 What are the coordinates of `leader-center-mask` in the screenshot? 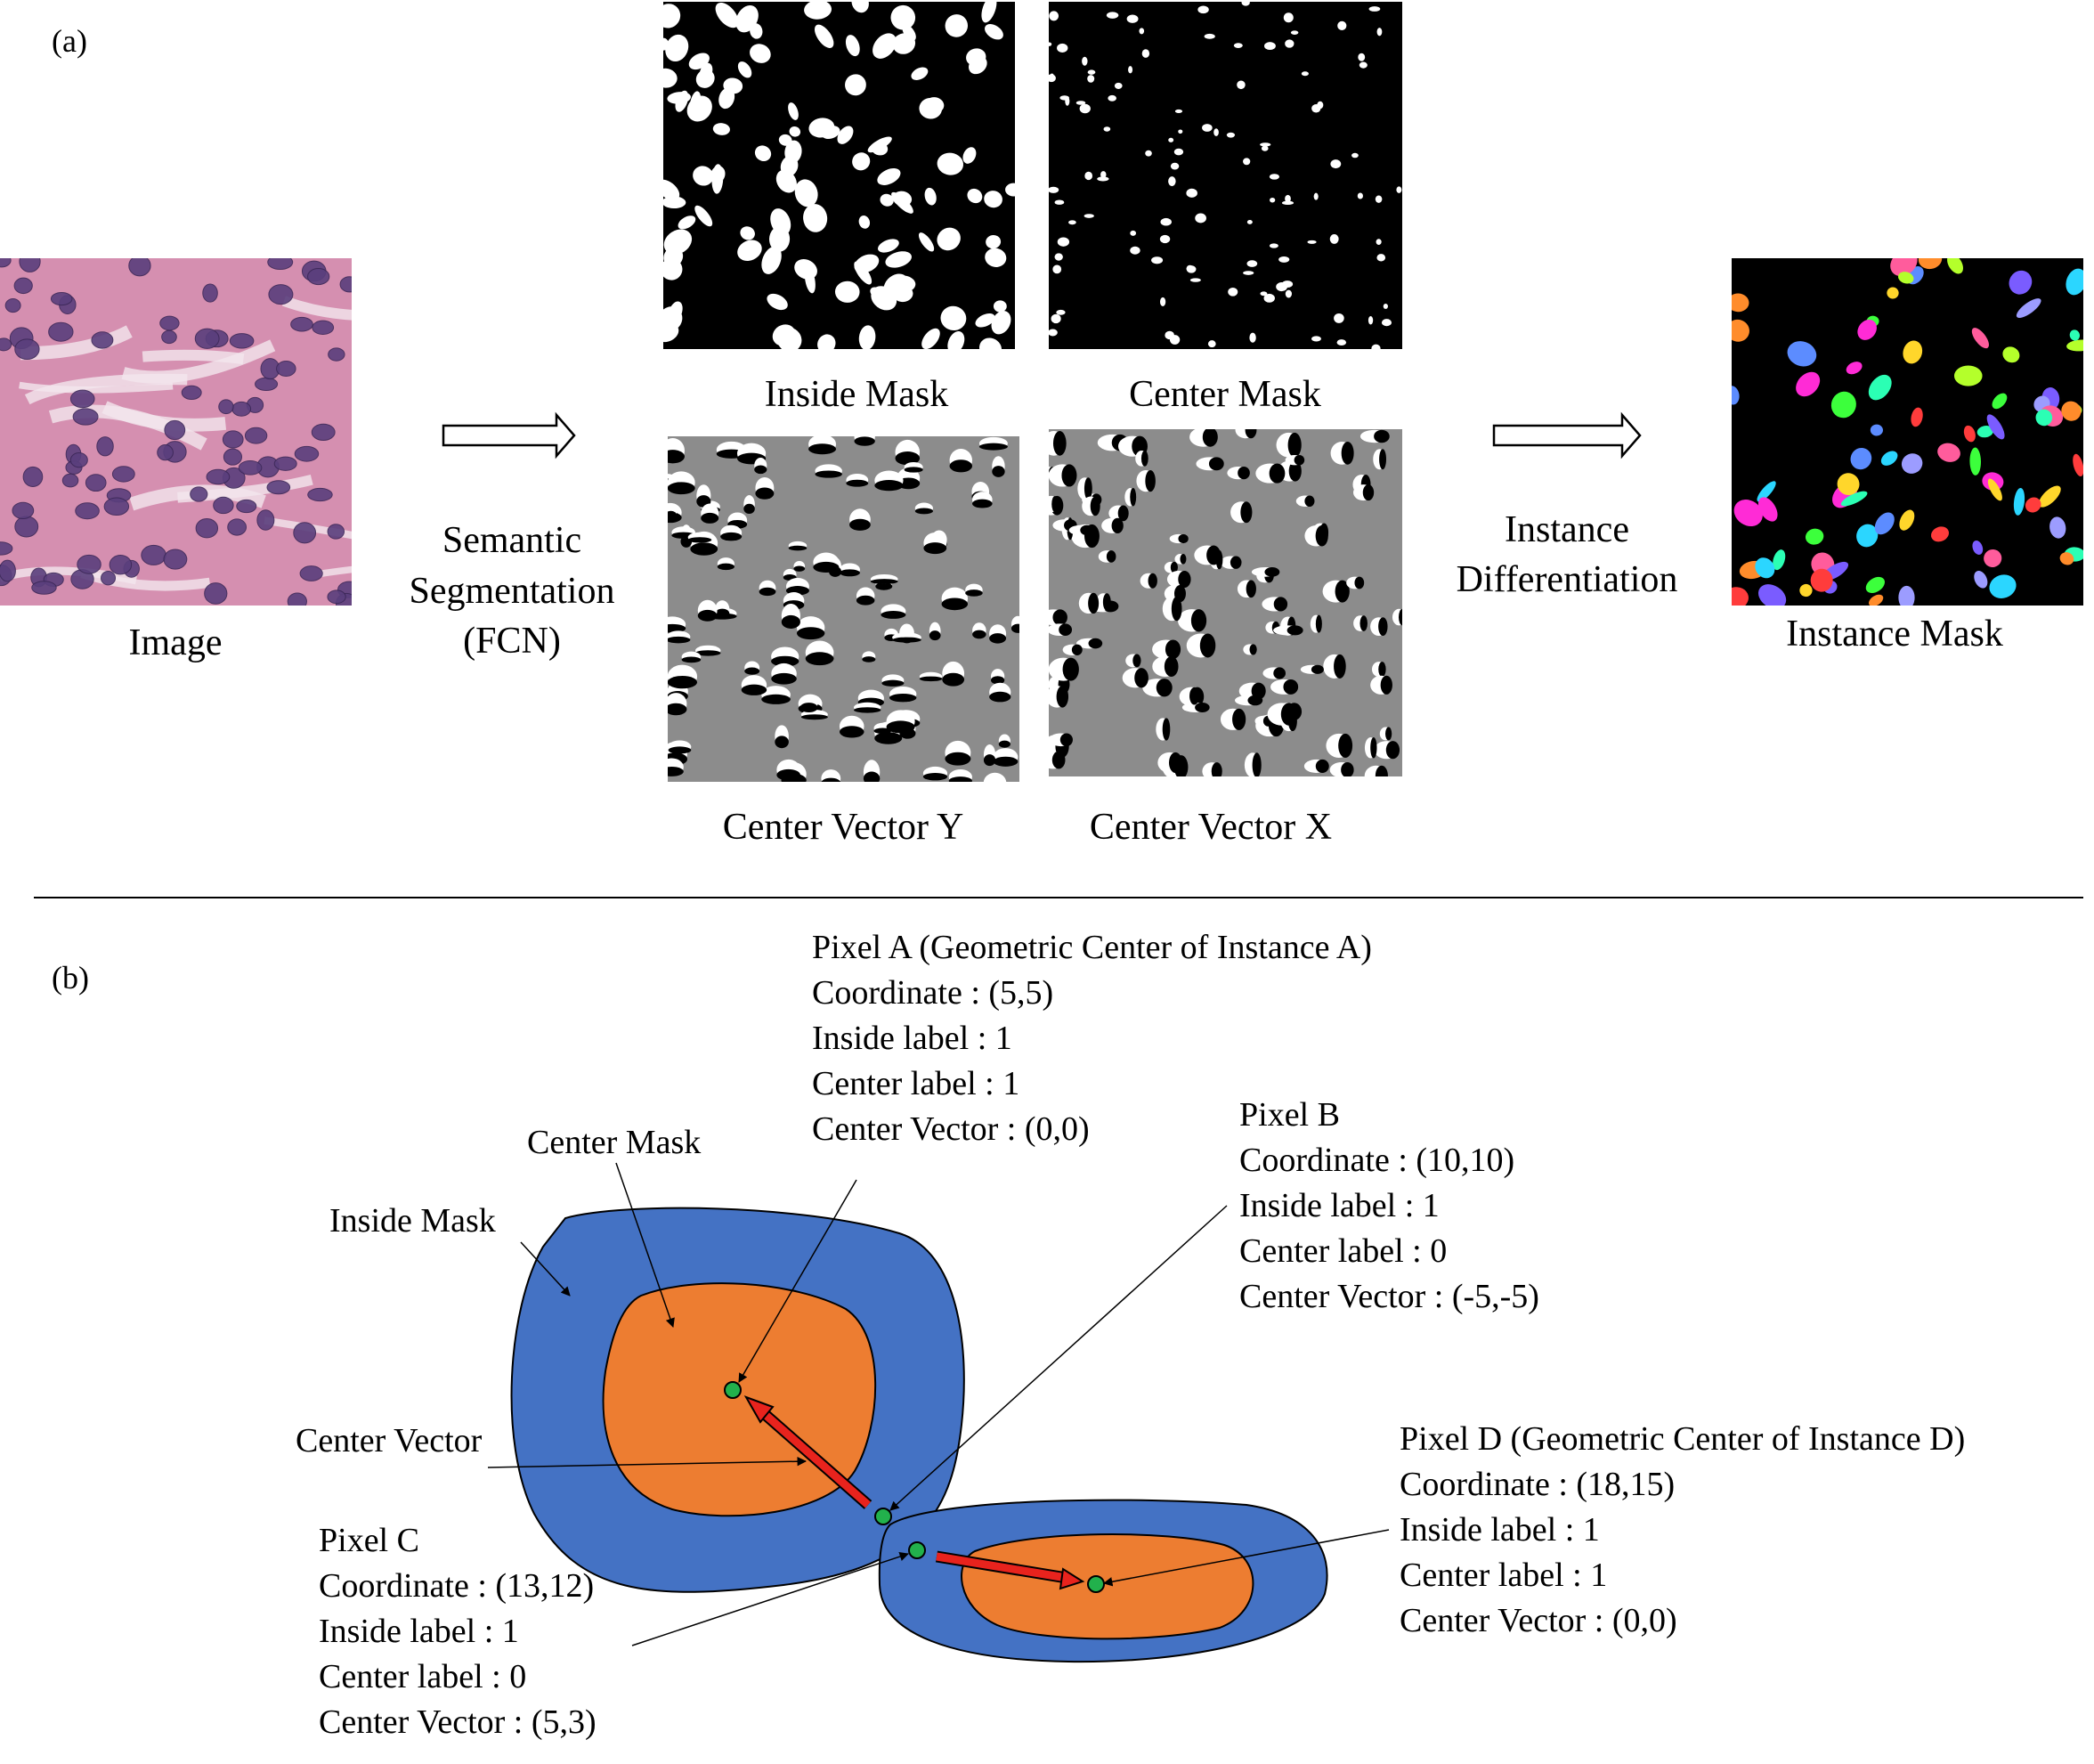 It's located at (645, 1245).